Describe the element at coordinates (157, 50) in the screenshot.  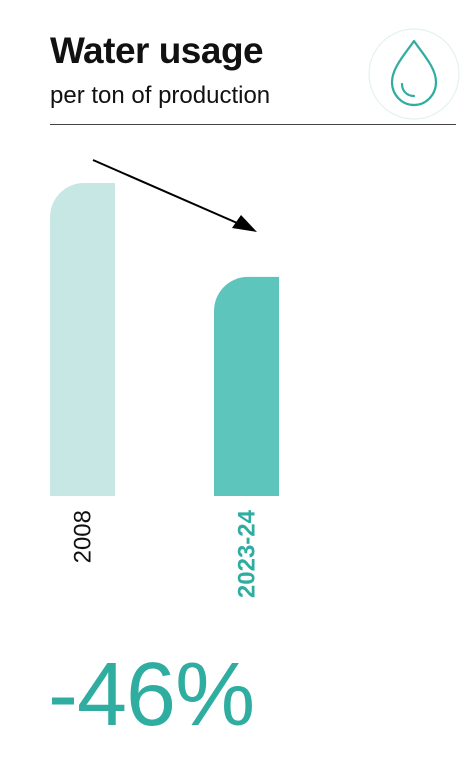
I see `chart-title: Water usage` at that location.